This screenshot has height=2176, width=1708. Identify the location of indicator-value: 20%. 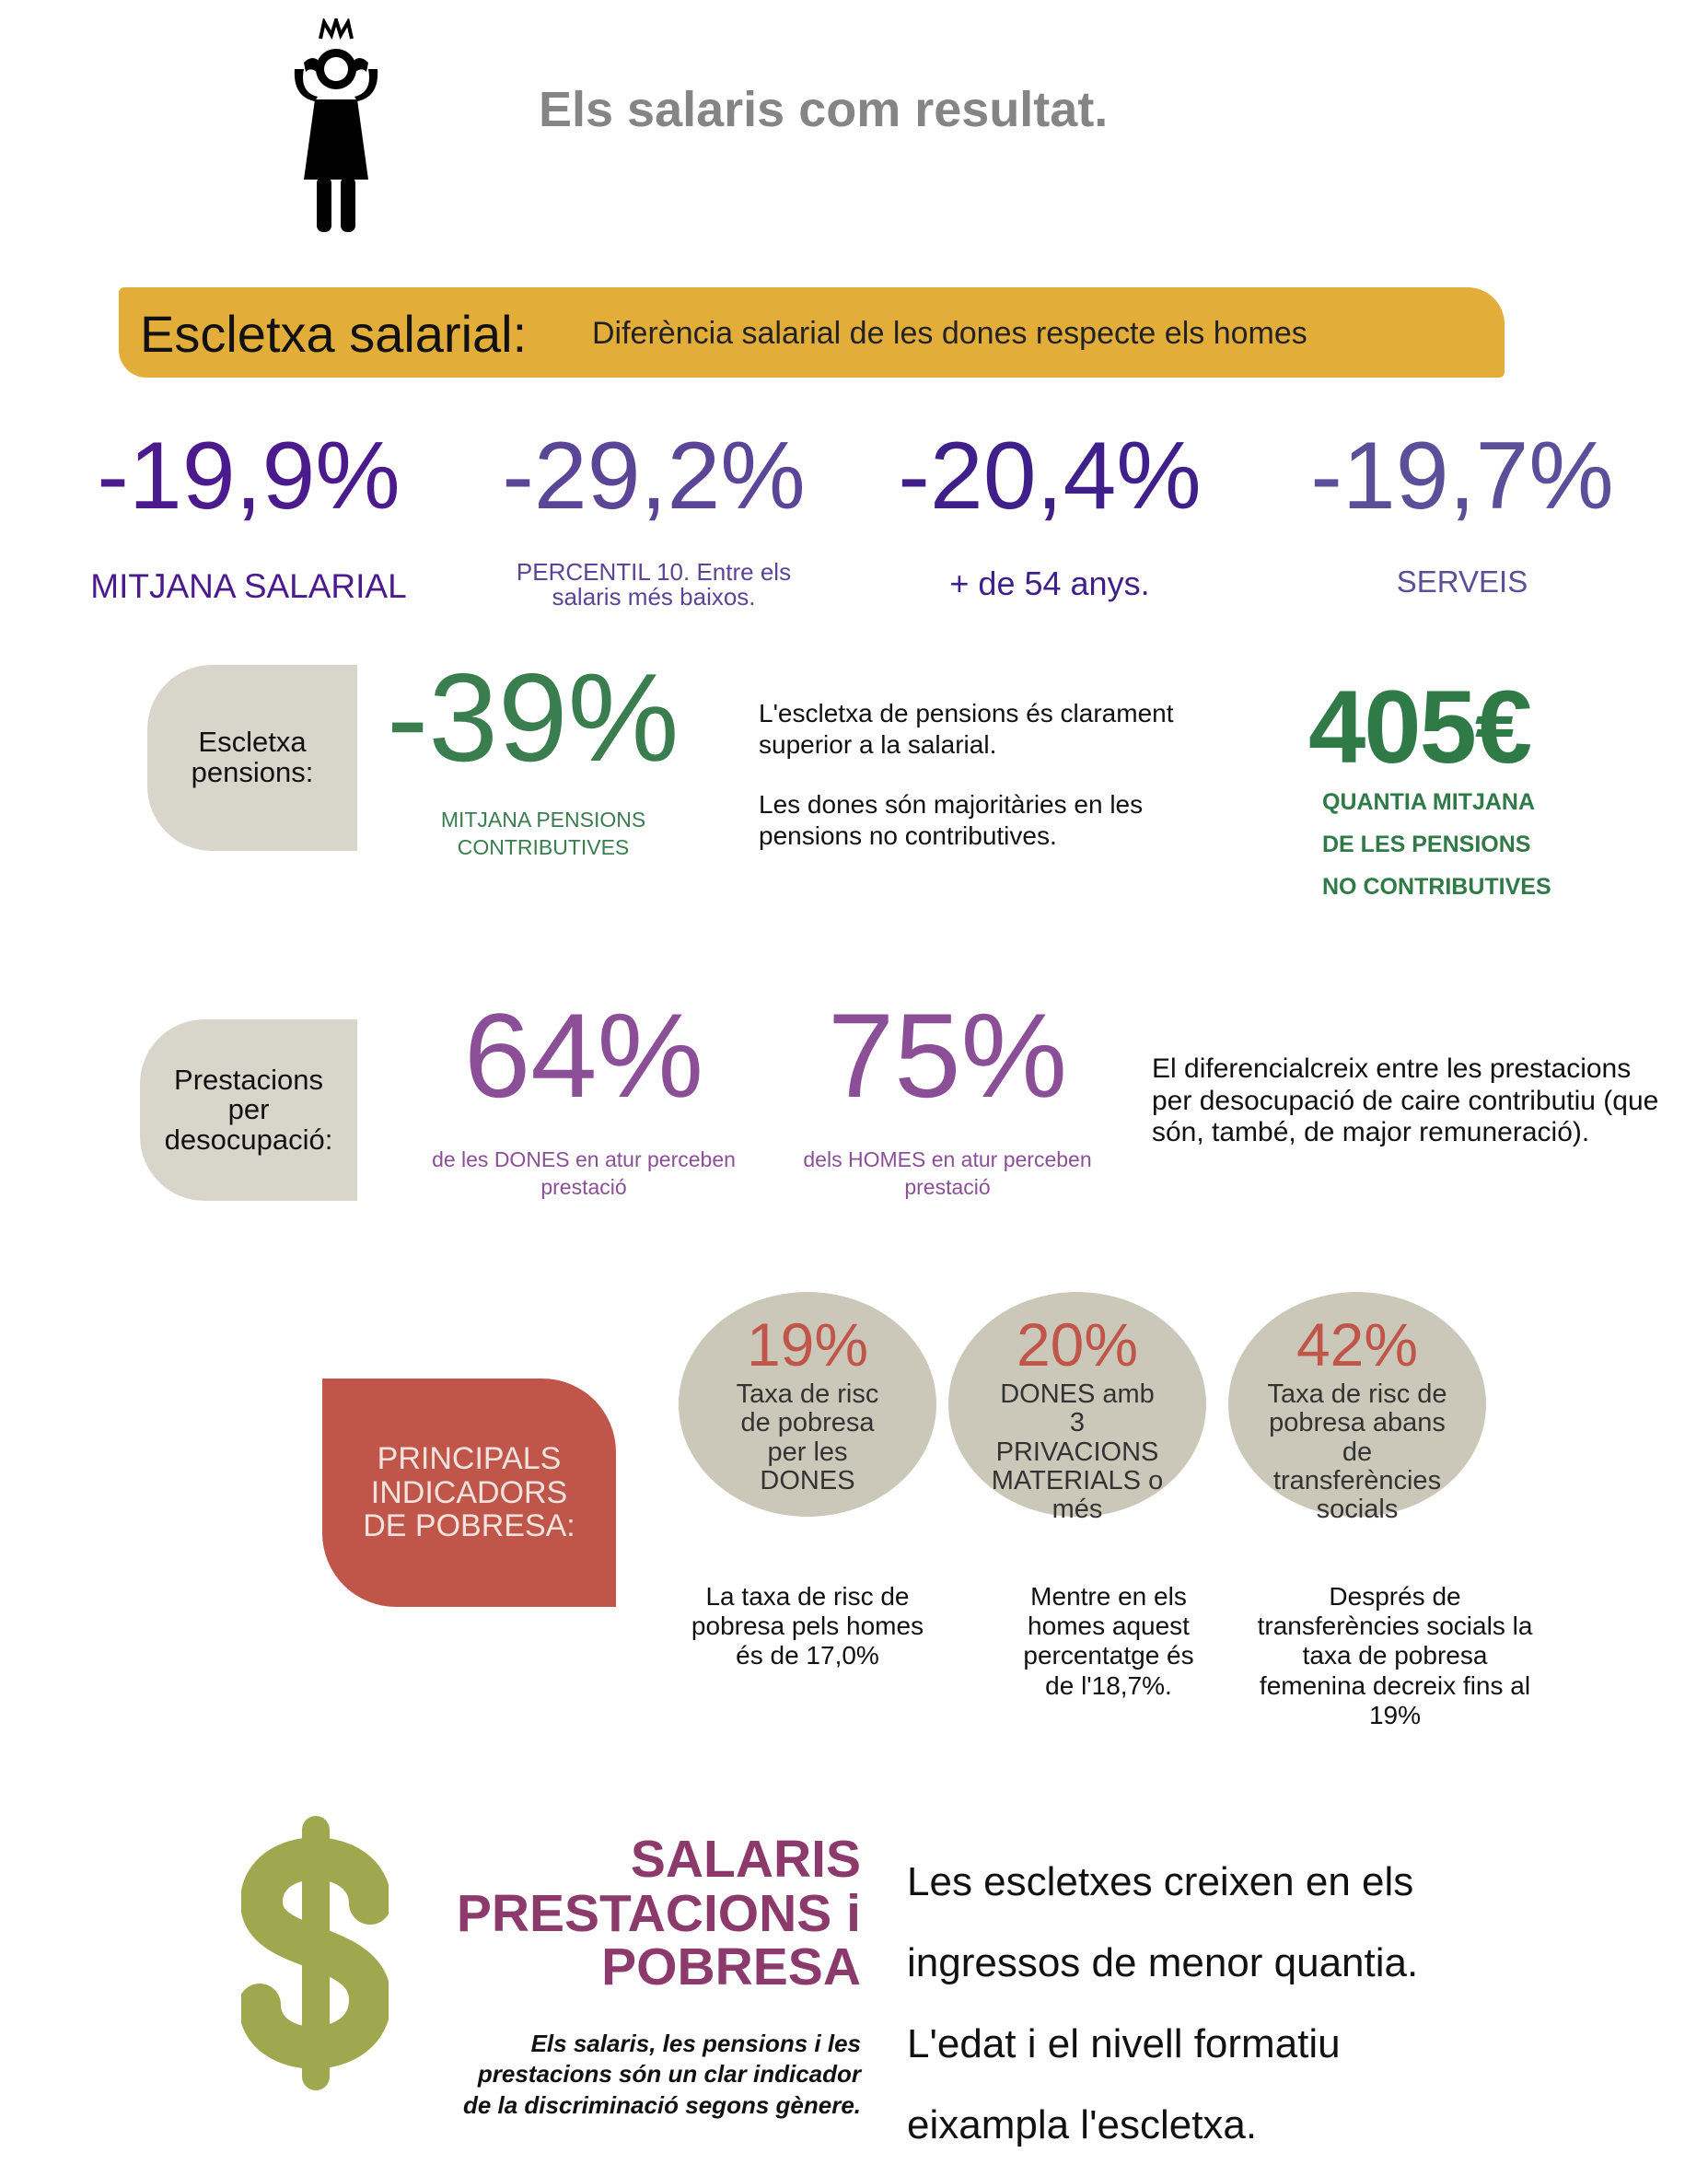
(1077, 1344).